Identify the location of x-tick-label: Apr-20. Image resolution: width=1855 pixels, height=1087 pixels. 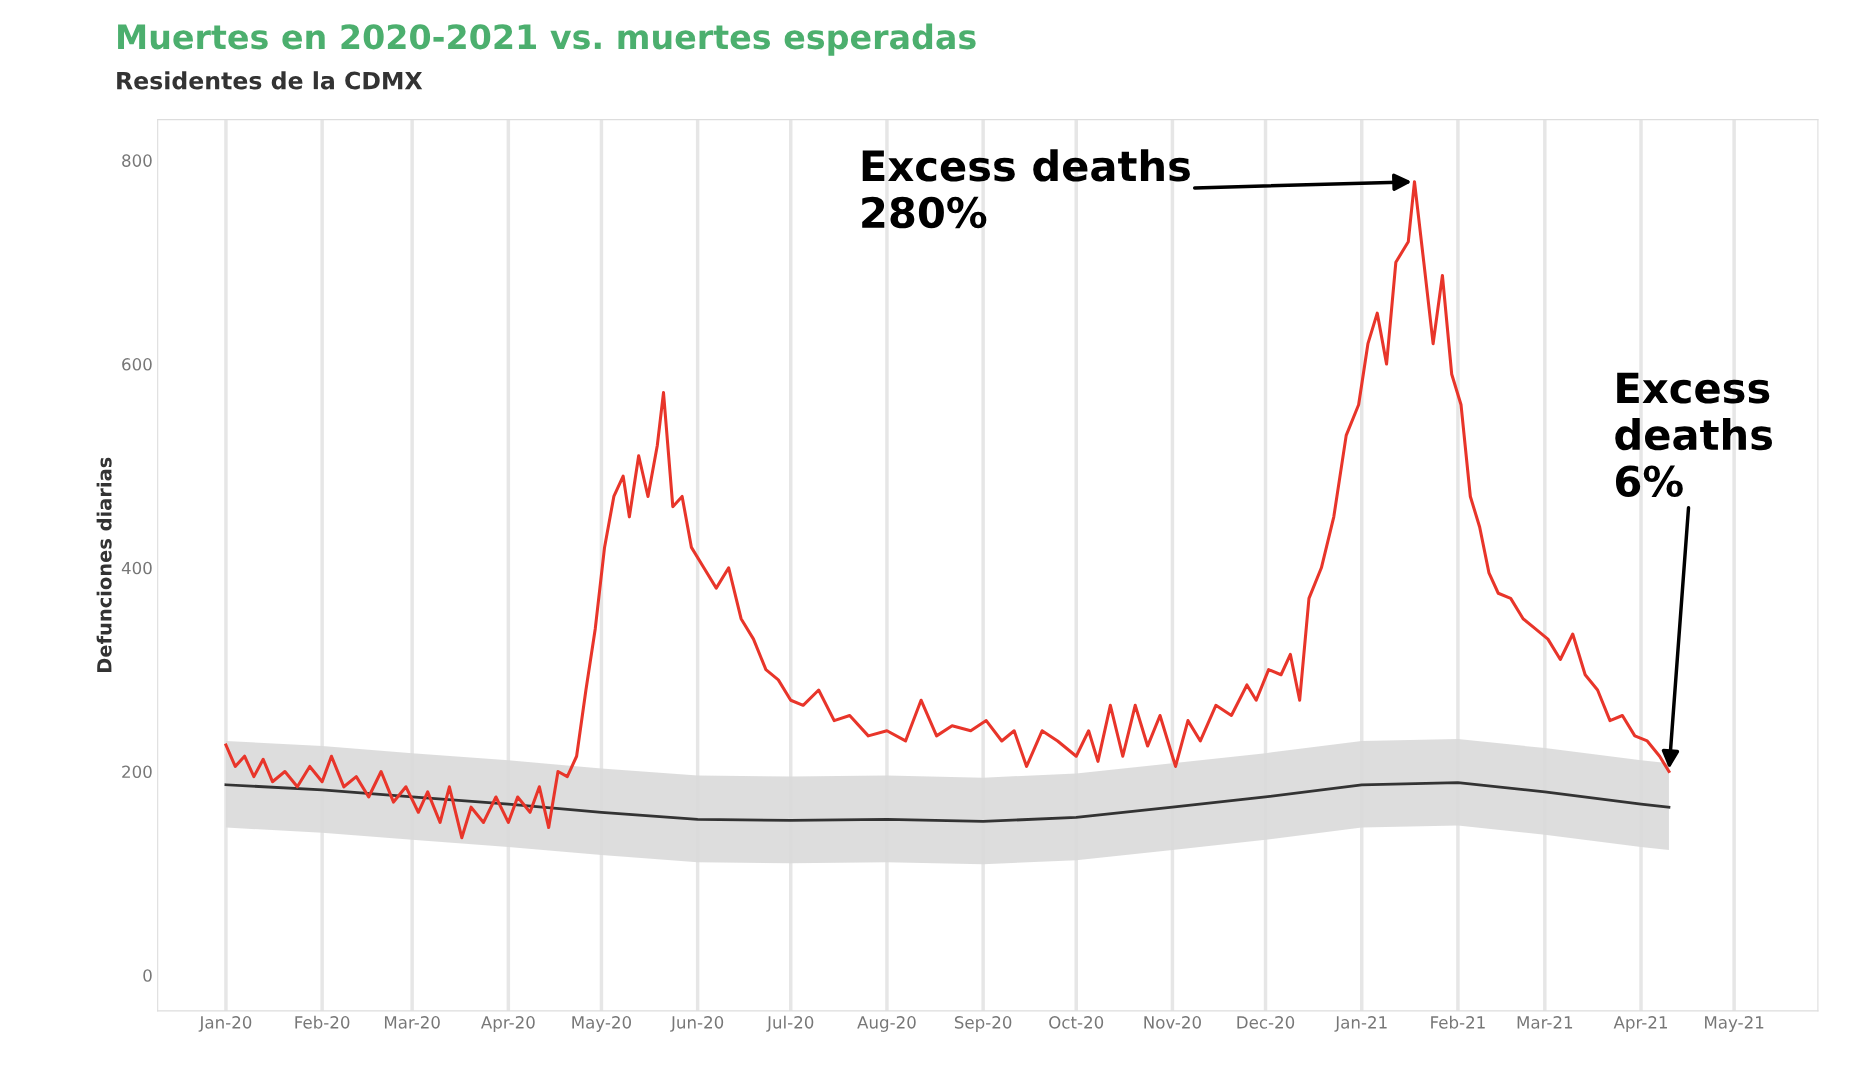
(507, 1024).